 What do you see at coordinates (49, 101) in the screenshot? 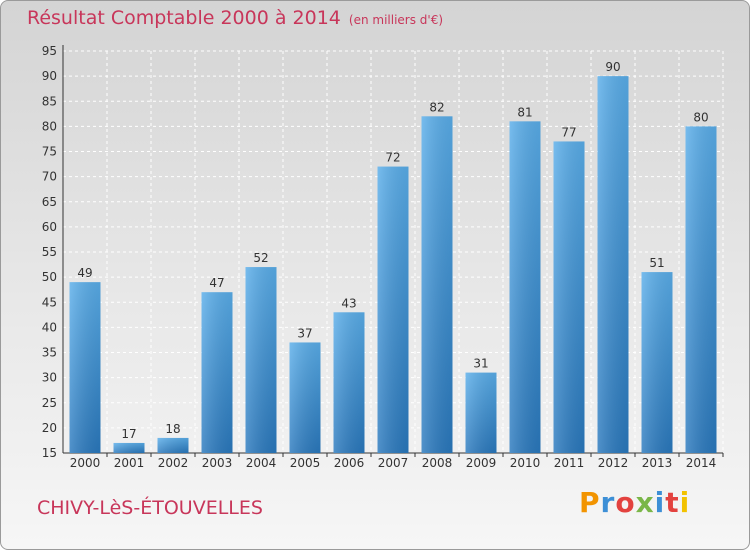
I see `y-tick-label: 85` at bounding box center [49, 101].